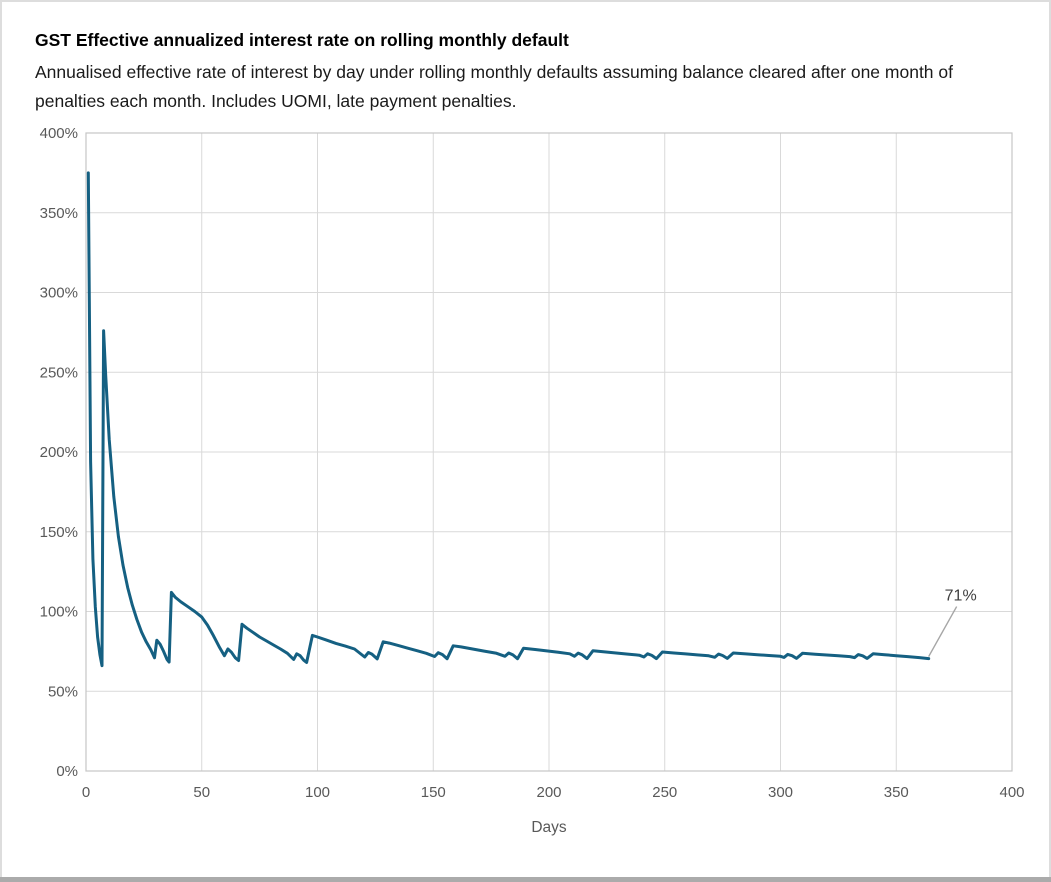  Describe the element at coordinates (780, 792) in the screenshot. I see `x-axis-tick-label: 300` at that location.